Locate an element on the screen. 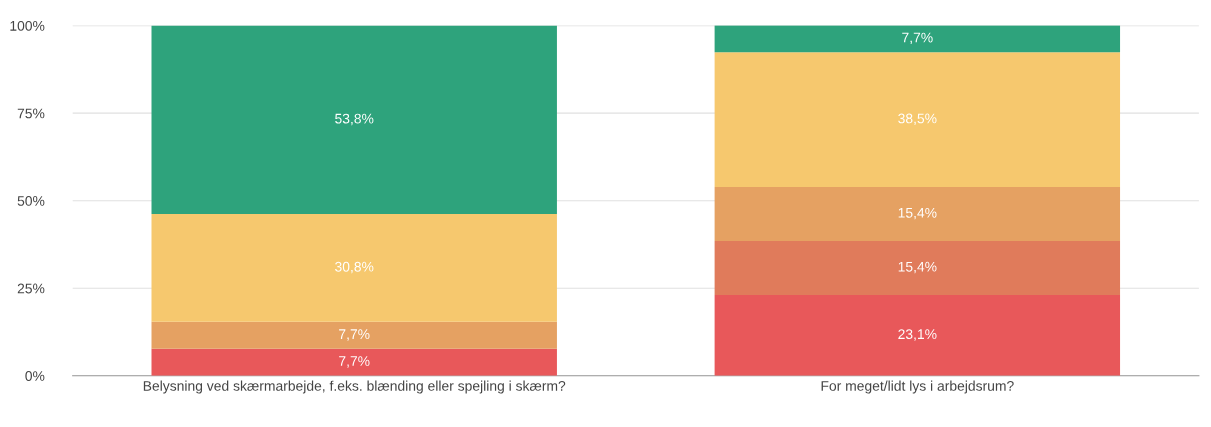 The image size is (1211, 427). x-tick-label: For meget/lidt lys i arbejdsrum? is located at coordinates (917, 387).